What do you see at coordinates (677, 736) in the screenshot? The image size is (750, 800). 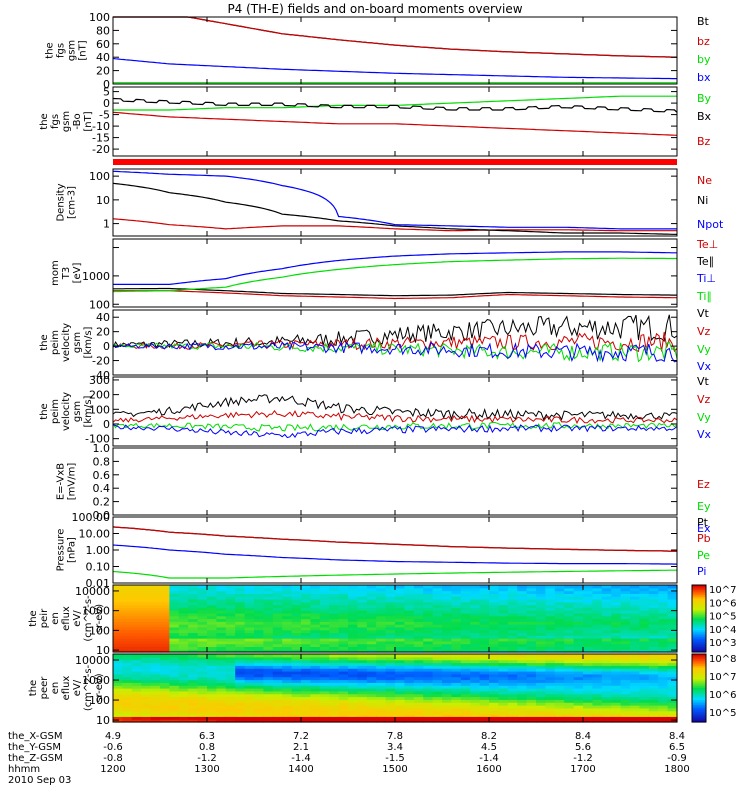 I see `x-row-value: 8.4` at bounding box center [677, 736].